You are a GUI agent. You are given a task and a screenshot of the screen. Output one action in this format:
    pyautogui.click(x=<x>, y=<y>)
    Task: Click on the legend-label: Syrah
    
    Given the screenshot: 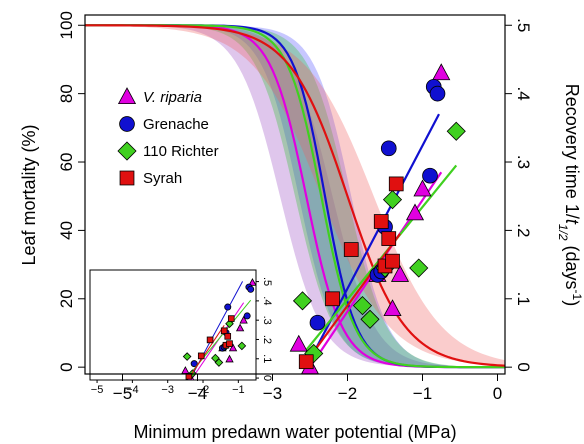 What is the action you would take?
    pyautogui.click(x=162, y=178)
    